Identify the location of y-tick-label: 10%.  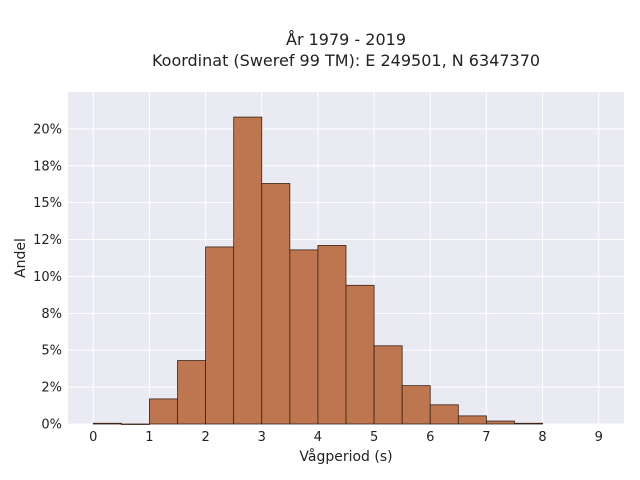
(47, 277).